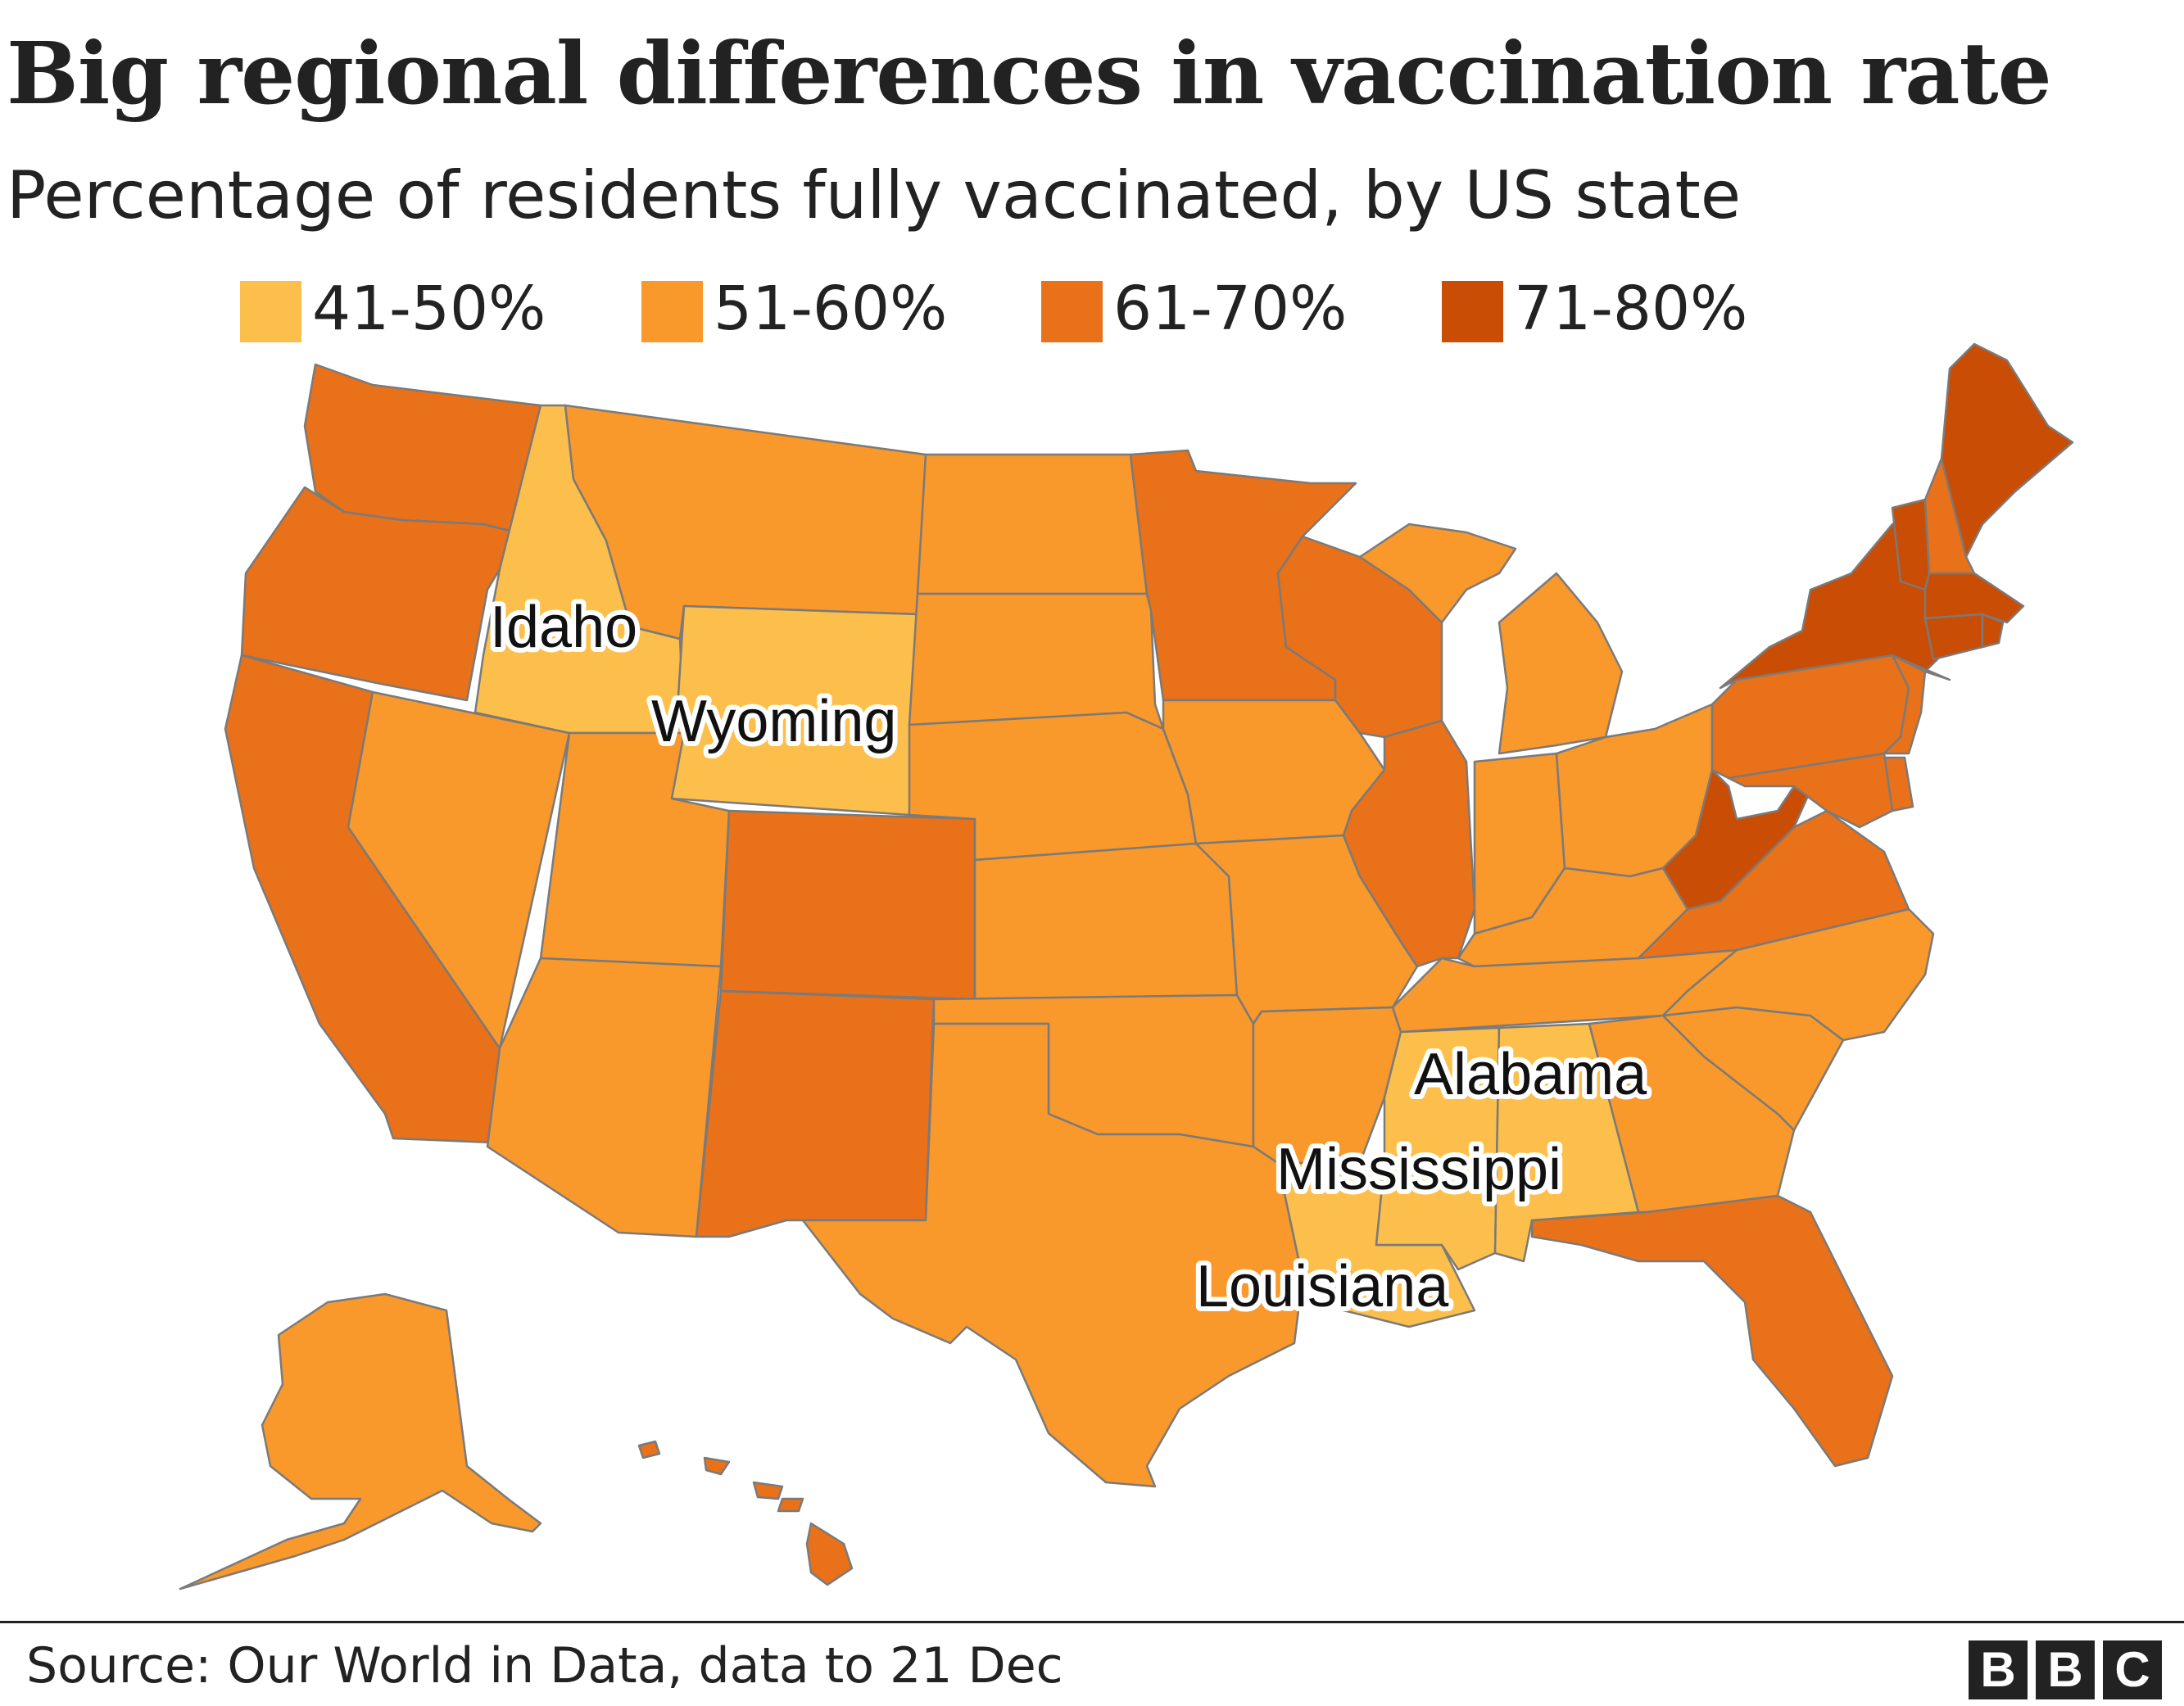  What do you see at coordinates (1230, 309) in the screenshot?
I see `legend-label: 61-70%` at bounding box center [1230, 309].